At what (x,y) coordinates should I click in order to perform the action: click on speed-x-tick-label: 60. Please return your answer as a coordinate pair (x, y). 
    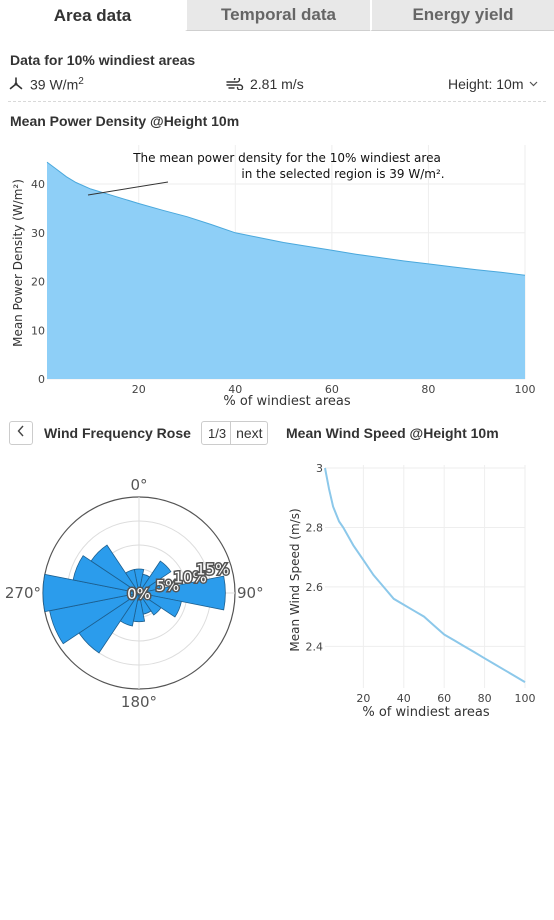
    Looking at the image, I should click on (444, 698).